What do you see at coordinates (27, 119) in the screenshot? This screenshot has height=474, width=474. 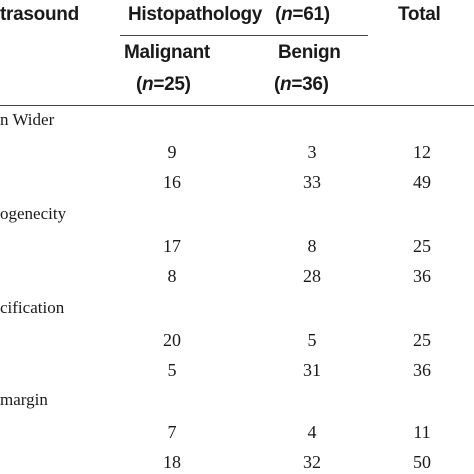 I see `group-label: n Wider` at bounding box center [27, 119].